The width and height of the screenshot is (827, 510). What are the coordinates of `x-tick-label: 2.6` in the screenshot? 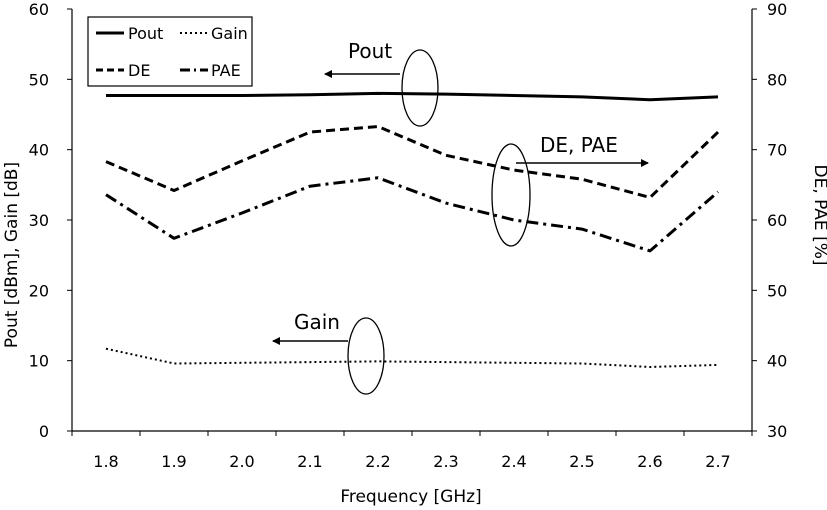 It's located at (649, 461).